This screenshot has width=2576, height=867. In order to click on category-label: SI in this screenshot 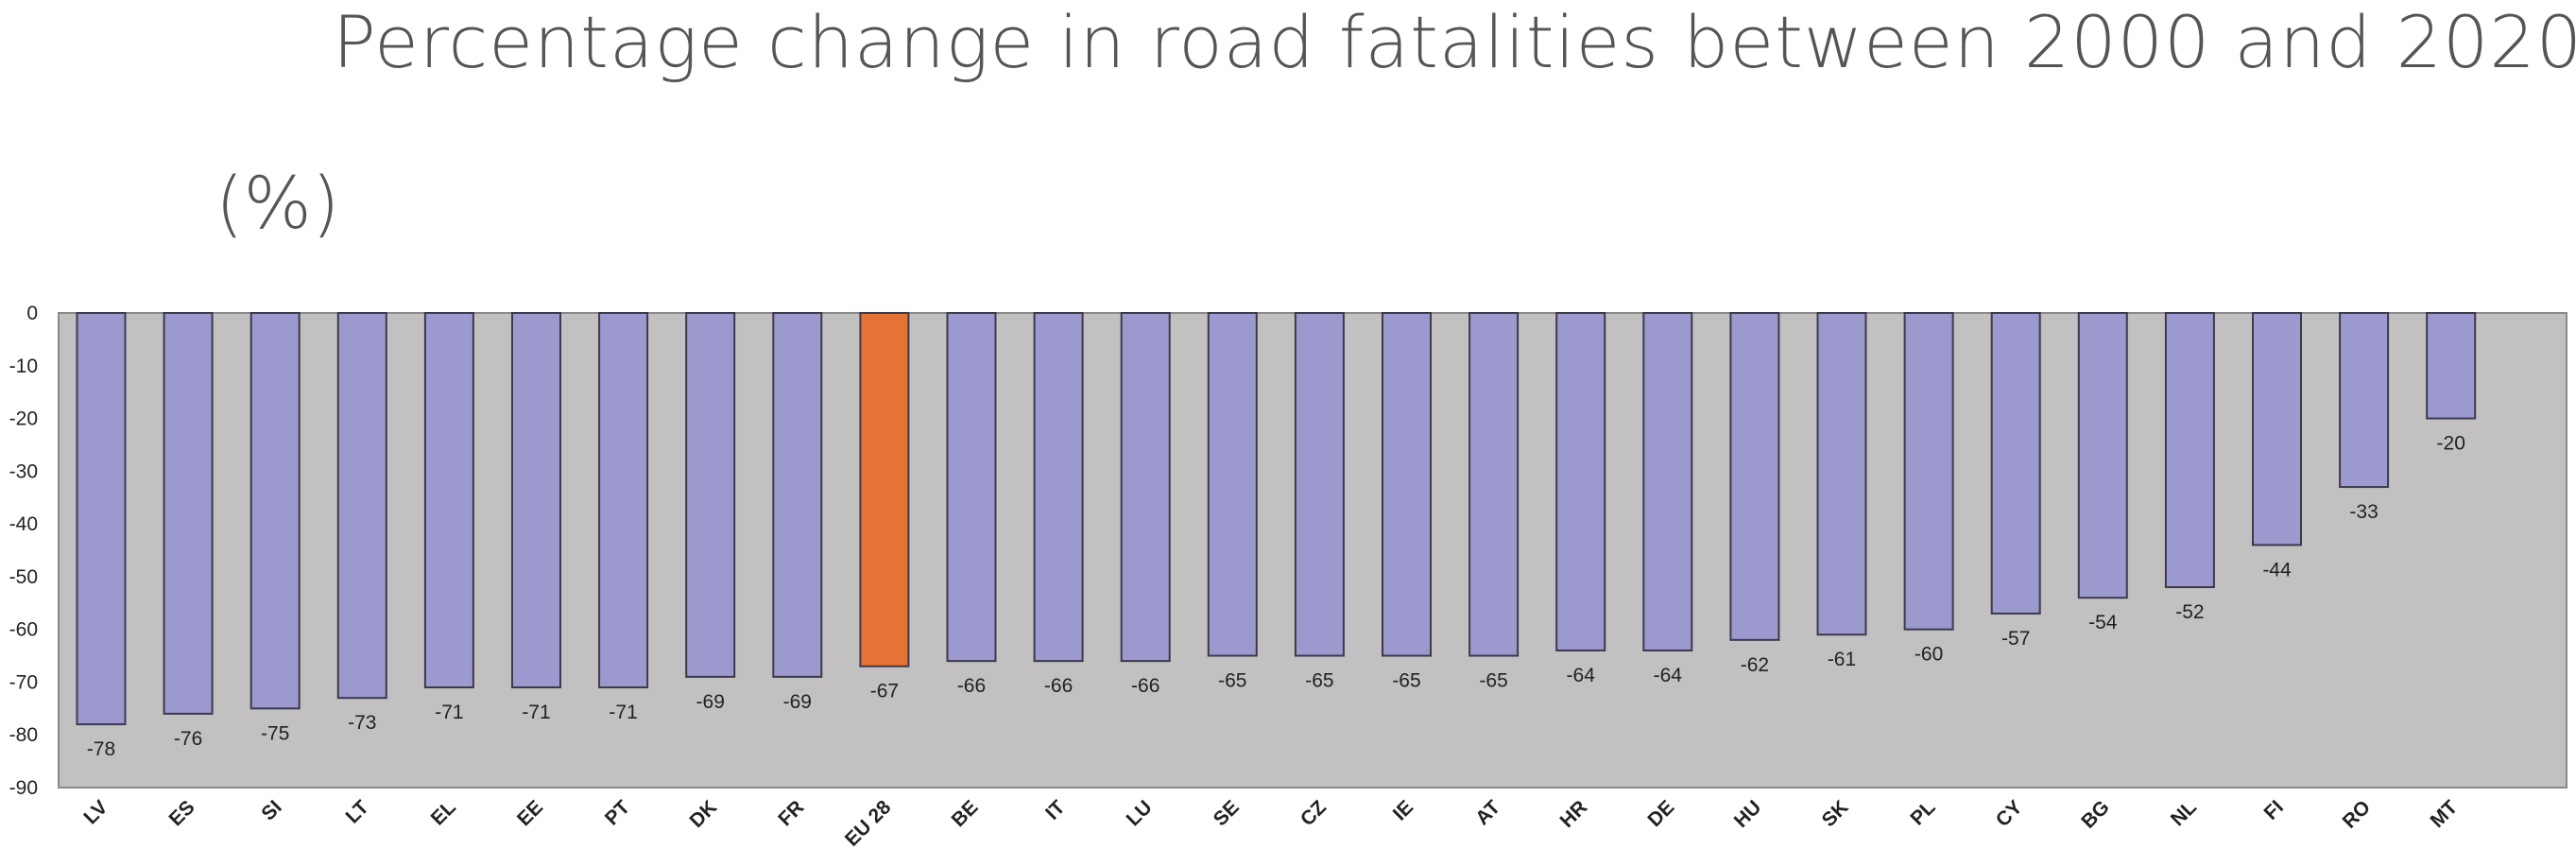, I will do `click(271, 810)`.